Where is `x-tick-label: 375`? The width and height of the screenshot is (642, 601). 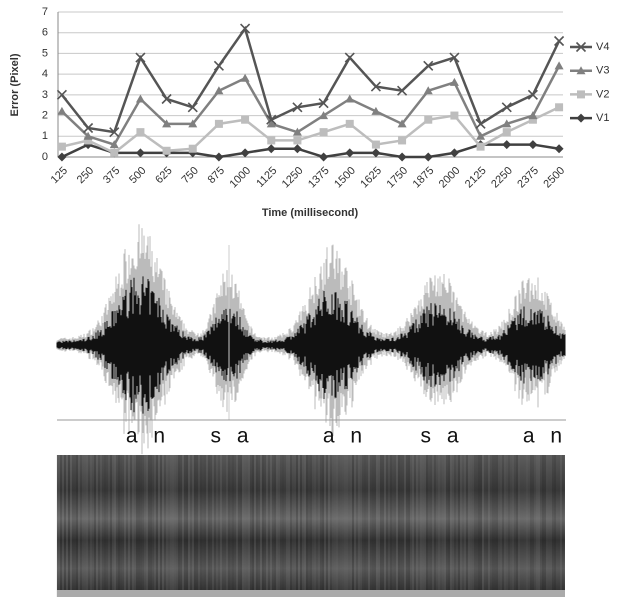
x-tick-label: 375 is located at coordinates (111, 175).